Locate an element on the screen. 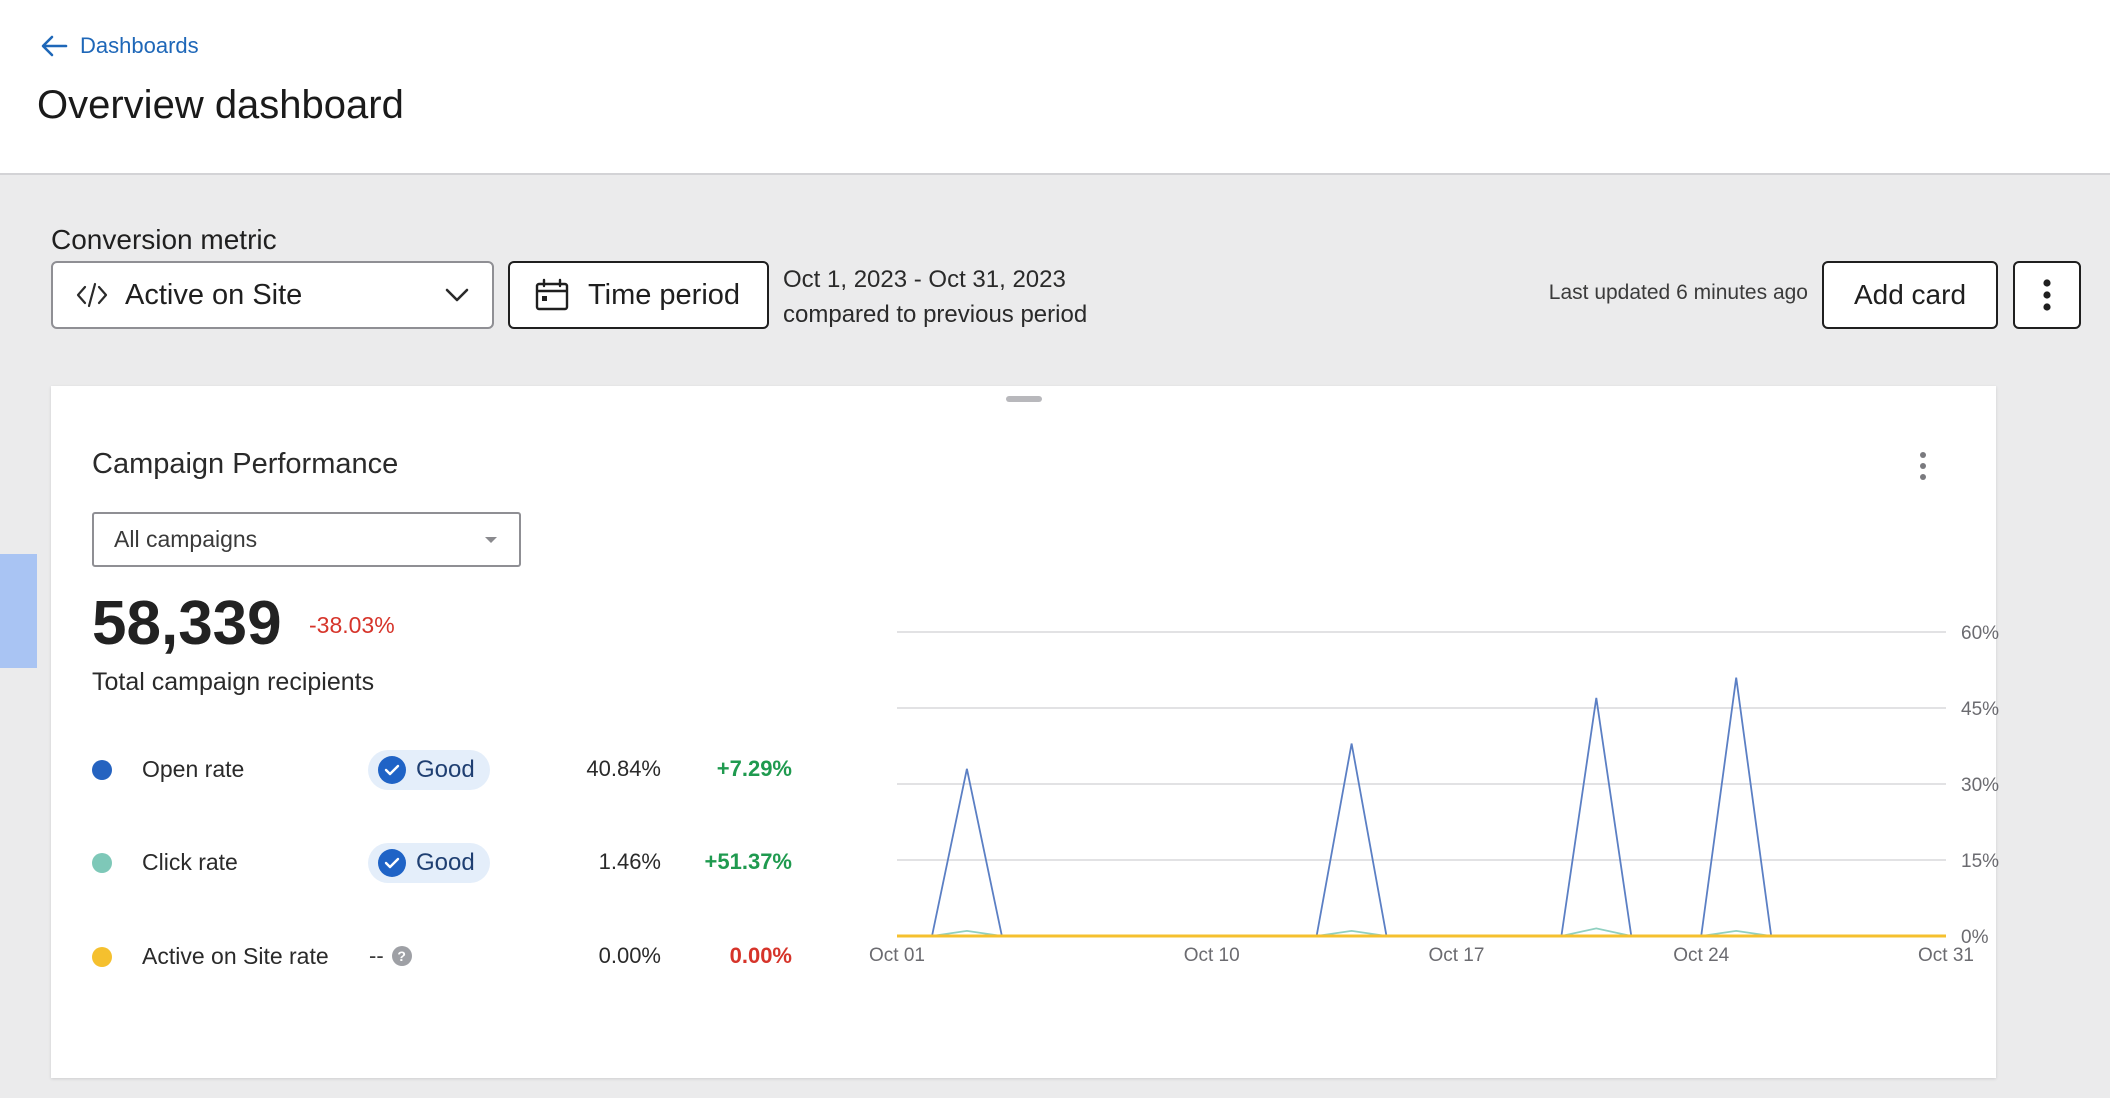  total-recipients-value: 58,339 is located at coordinates (187, 623).